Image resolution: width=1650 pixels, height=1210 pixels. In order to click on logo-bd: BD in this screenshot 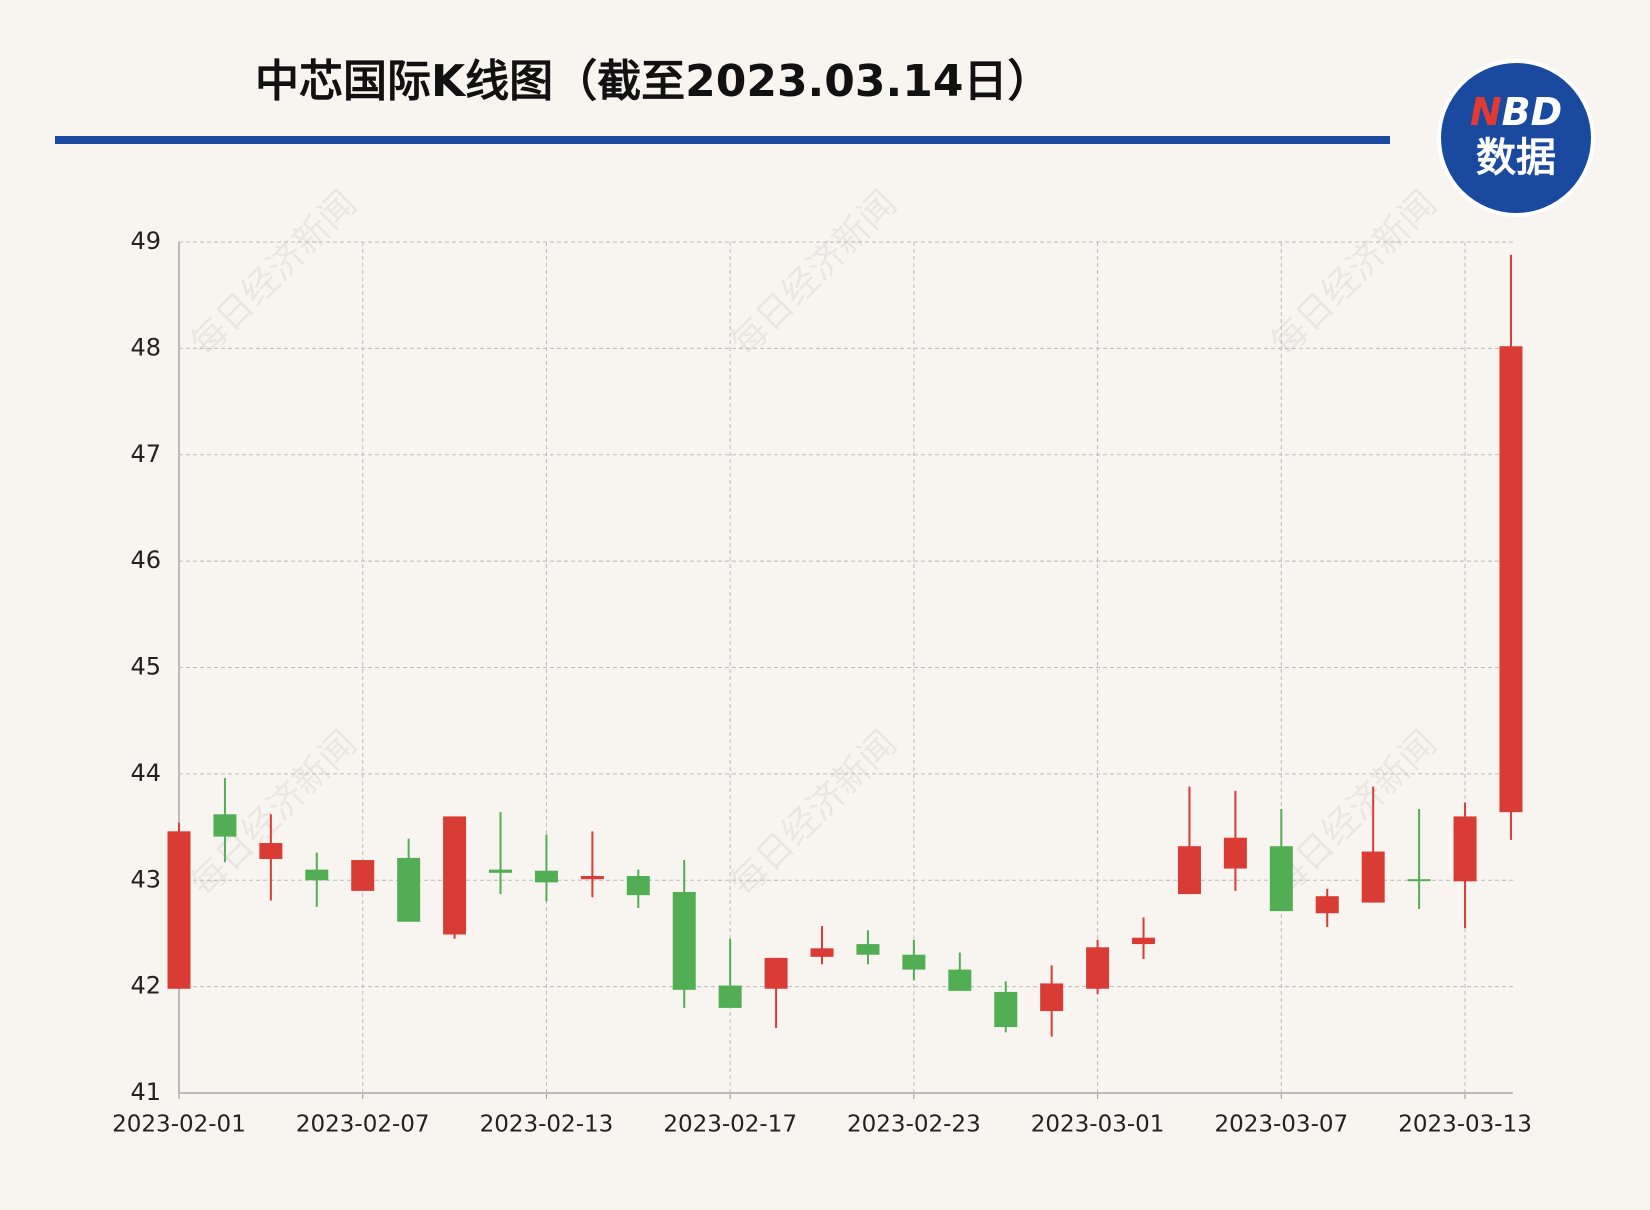, I will do `click(1532, 112)`.